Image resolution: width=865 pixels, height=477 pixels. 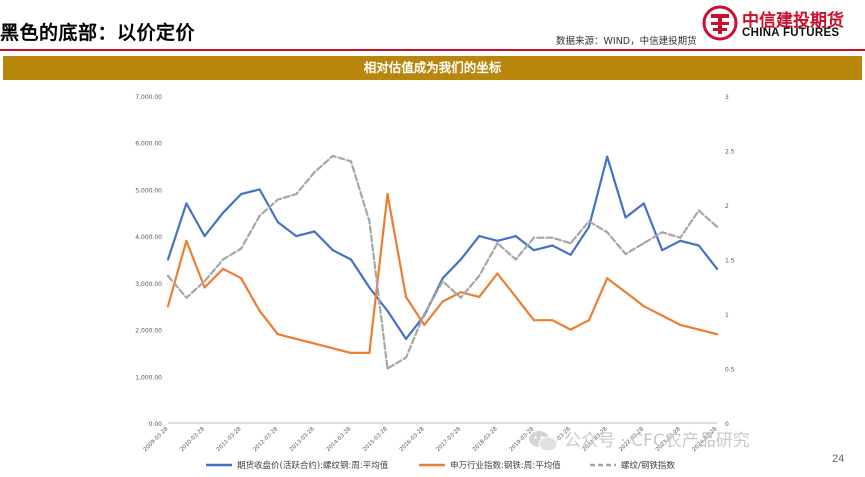 What do you see at coordinates (148, 237) in the screenshot?
I see `y-tick-label: 4,000.00` at bounding box center [148, 237].